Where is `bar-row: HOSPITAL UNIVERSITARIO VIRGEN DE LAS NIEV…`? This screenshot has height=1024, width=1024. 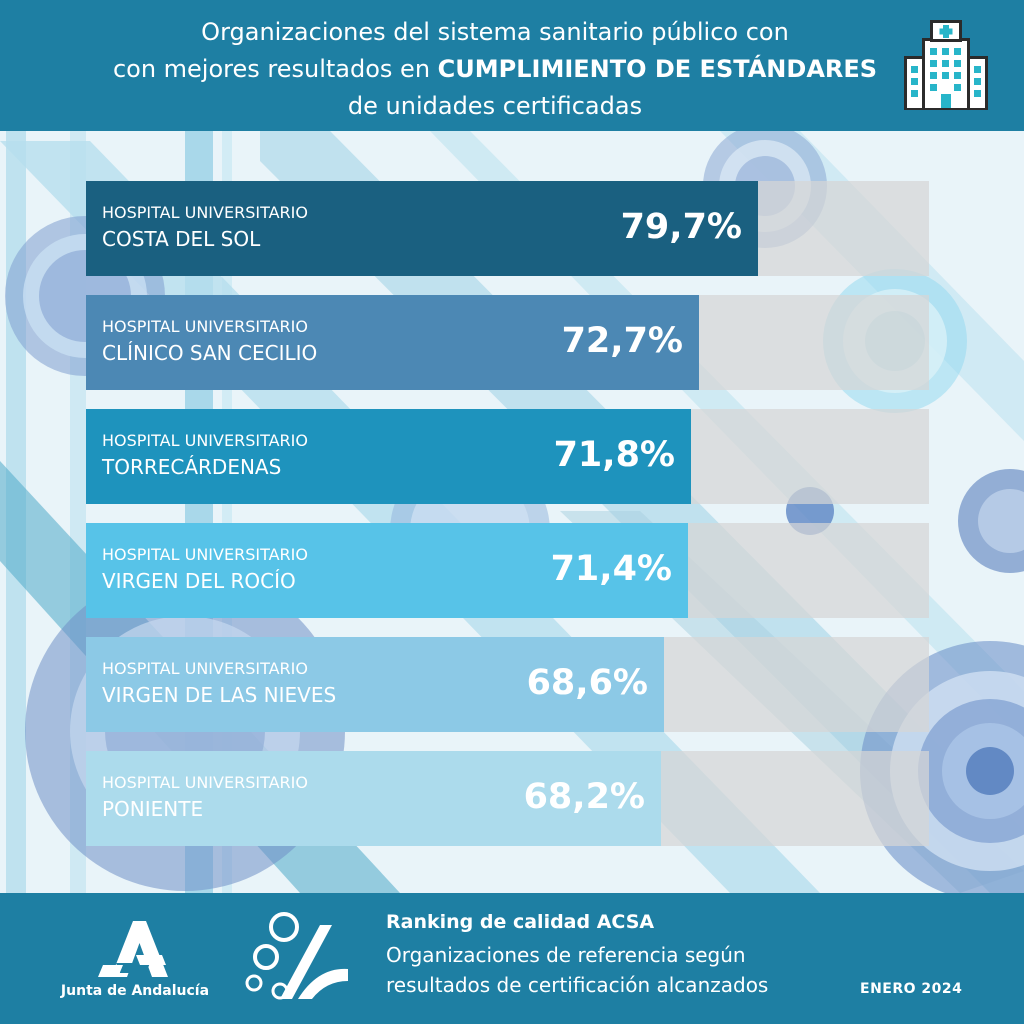 bar-row: HOSPITAL UNIVERSITARIO VIRGEN DE LAS NIEV… is located at coordinates (507, 684).